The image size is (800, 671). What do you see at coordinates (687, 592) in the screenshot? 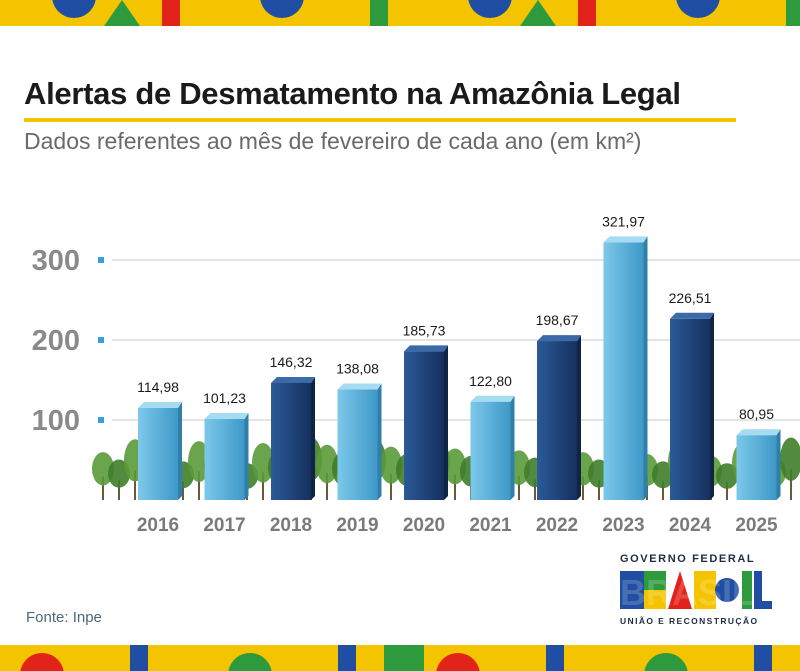
I see `brasil-word: BRASIL` at bounding box center [687, 592].